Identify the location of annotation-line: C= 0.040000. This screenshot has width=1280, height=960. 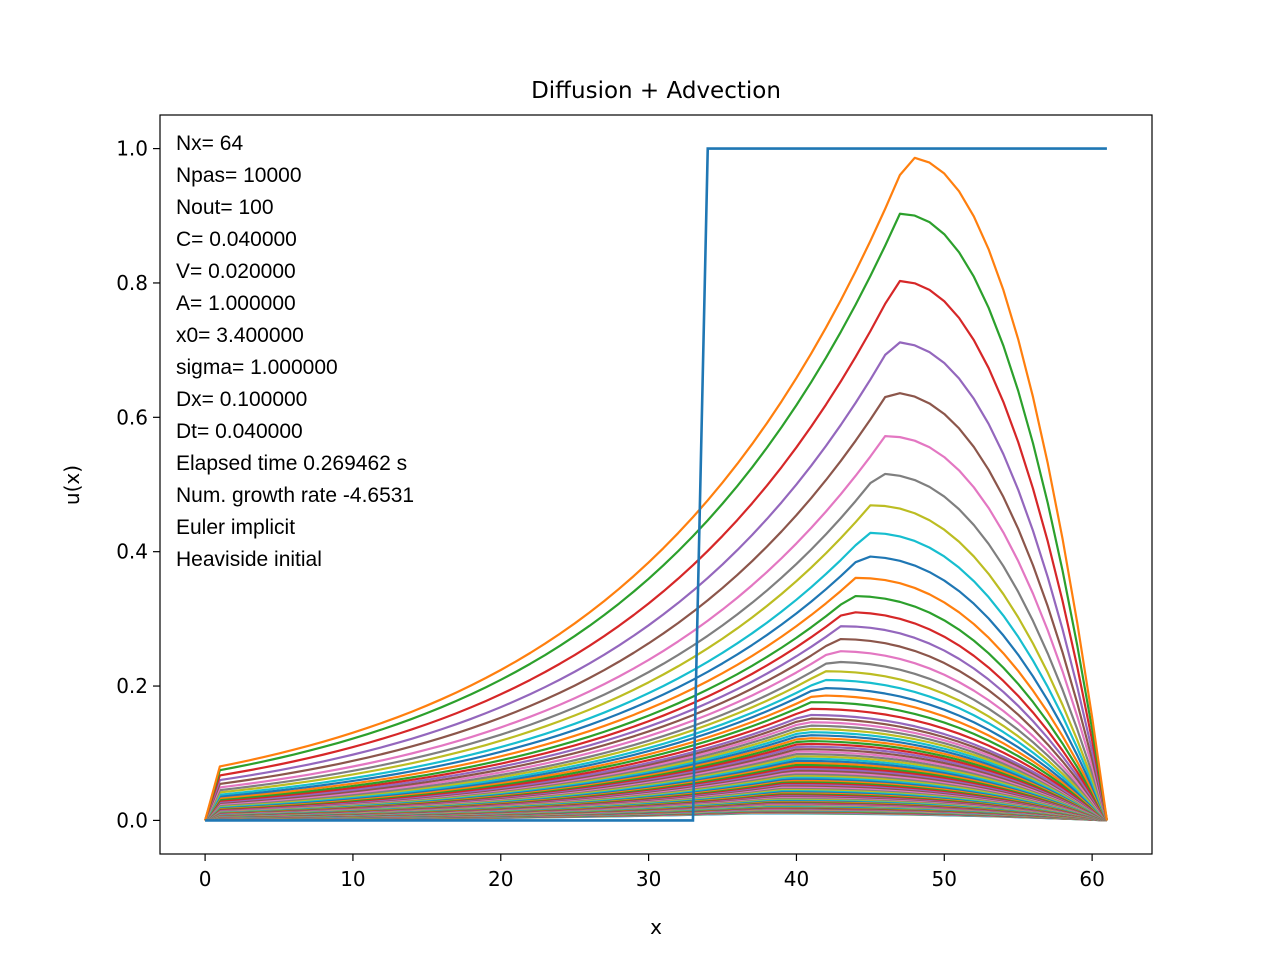
(236, 239).